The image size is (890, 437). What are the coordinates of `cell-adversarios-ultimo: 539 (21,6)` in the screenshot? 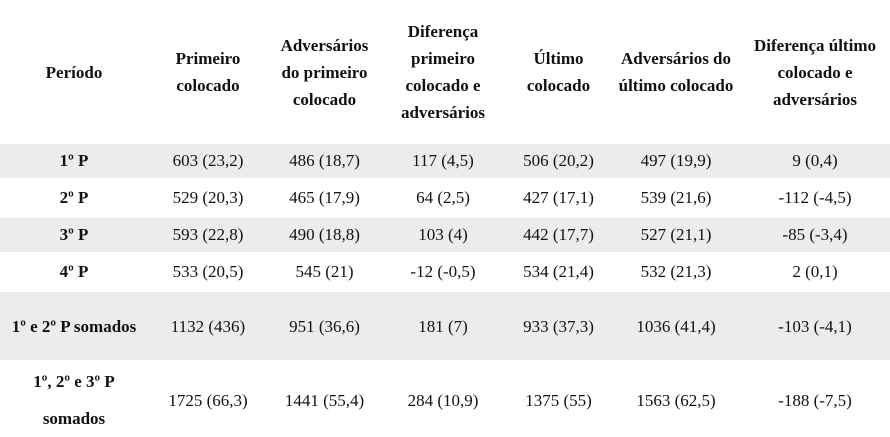 It's located at (676, 197).